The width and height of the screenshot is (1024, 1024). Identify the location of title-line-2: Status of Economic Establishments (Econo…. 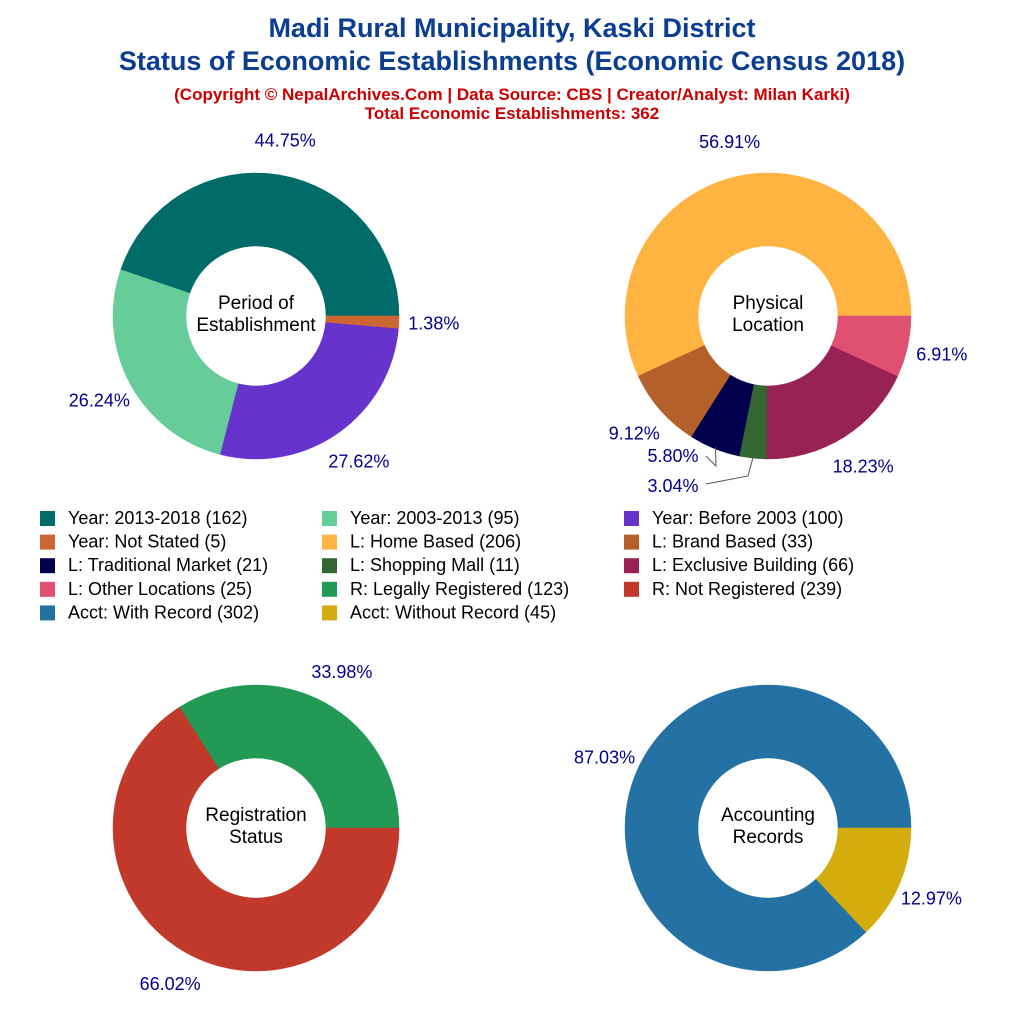
(512, 61).